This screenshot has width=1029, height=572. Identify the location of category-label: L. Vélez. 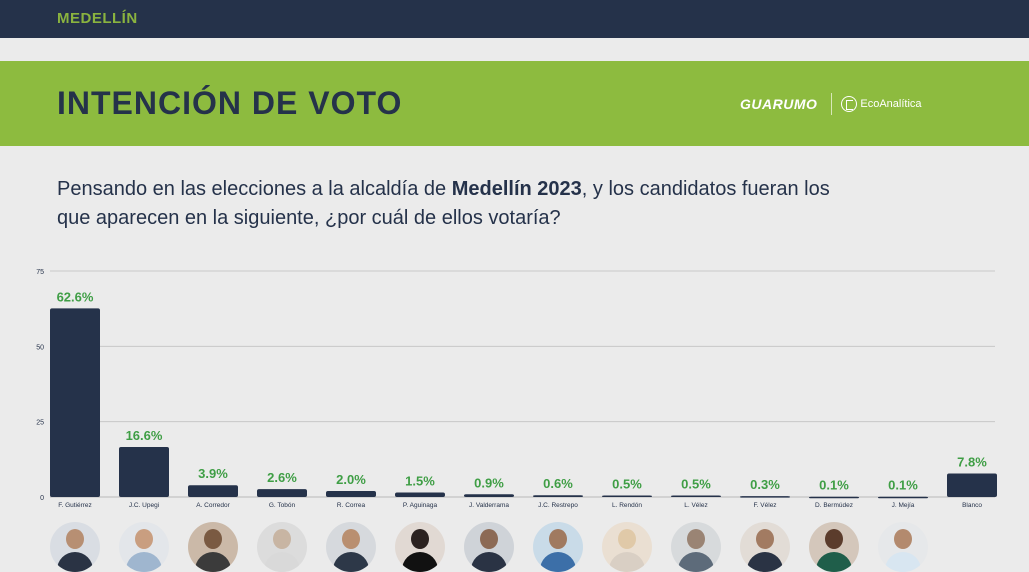
(696, 505).